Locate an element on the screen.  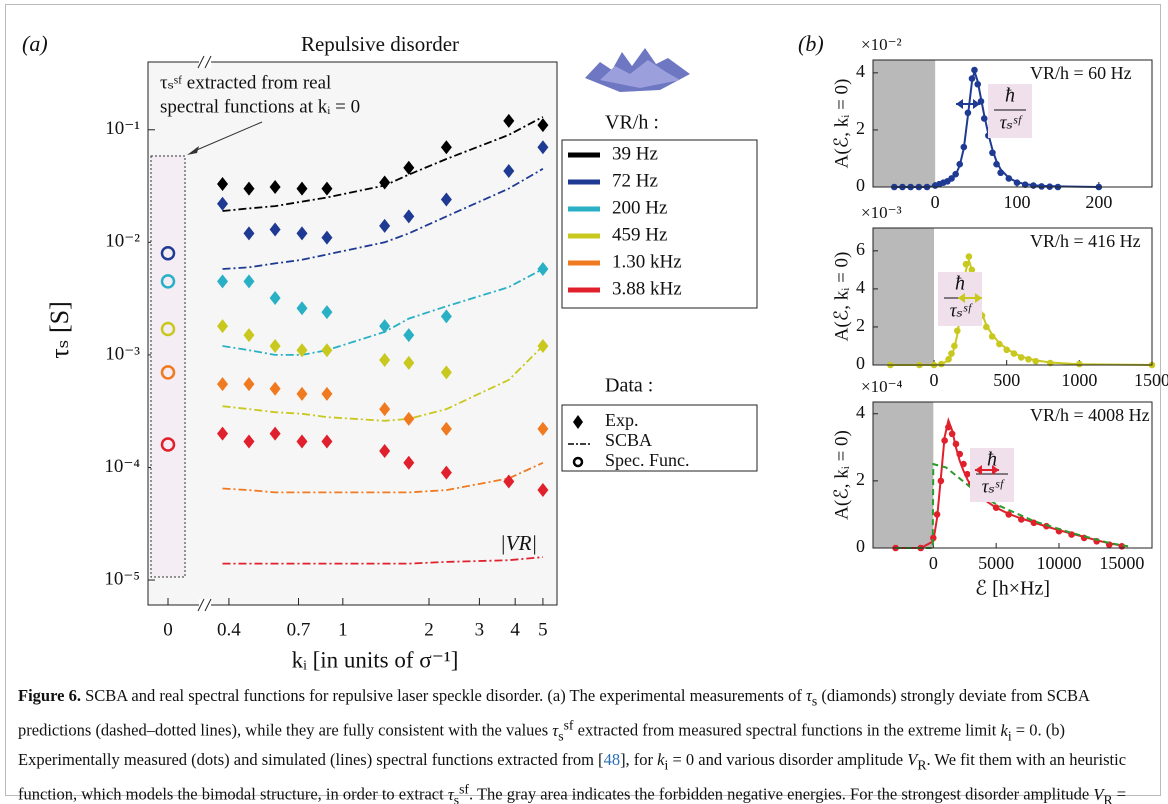
caption-math: τs is located at coordinates (811, 697).